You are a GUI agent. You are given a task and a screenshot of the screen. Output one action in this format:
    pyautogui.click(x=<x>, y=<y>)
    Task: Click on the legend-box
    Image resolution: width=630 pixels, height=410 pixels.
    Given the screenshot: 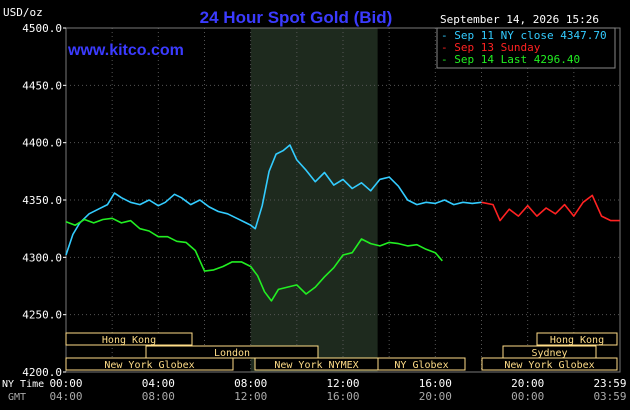 What is the action you would take?
    pyautogui.click(x=526, y=48)
    